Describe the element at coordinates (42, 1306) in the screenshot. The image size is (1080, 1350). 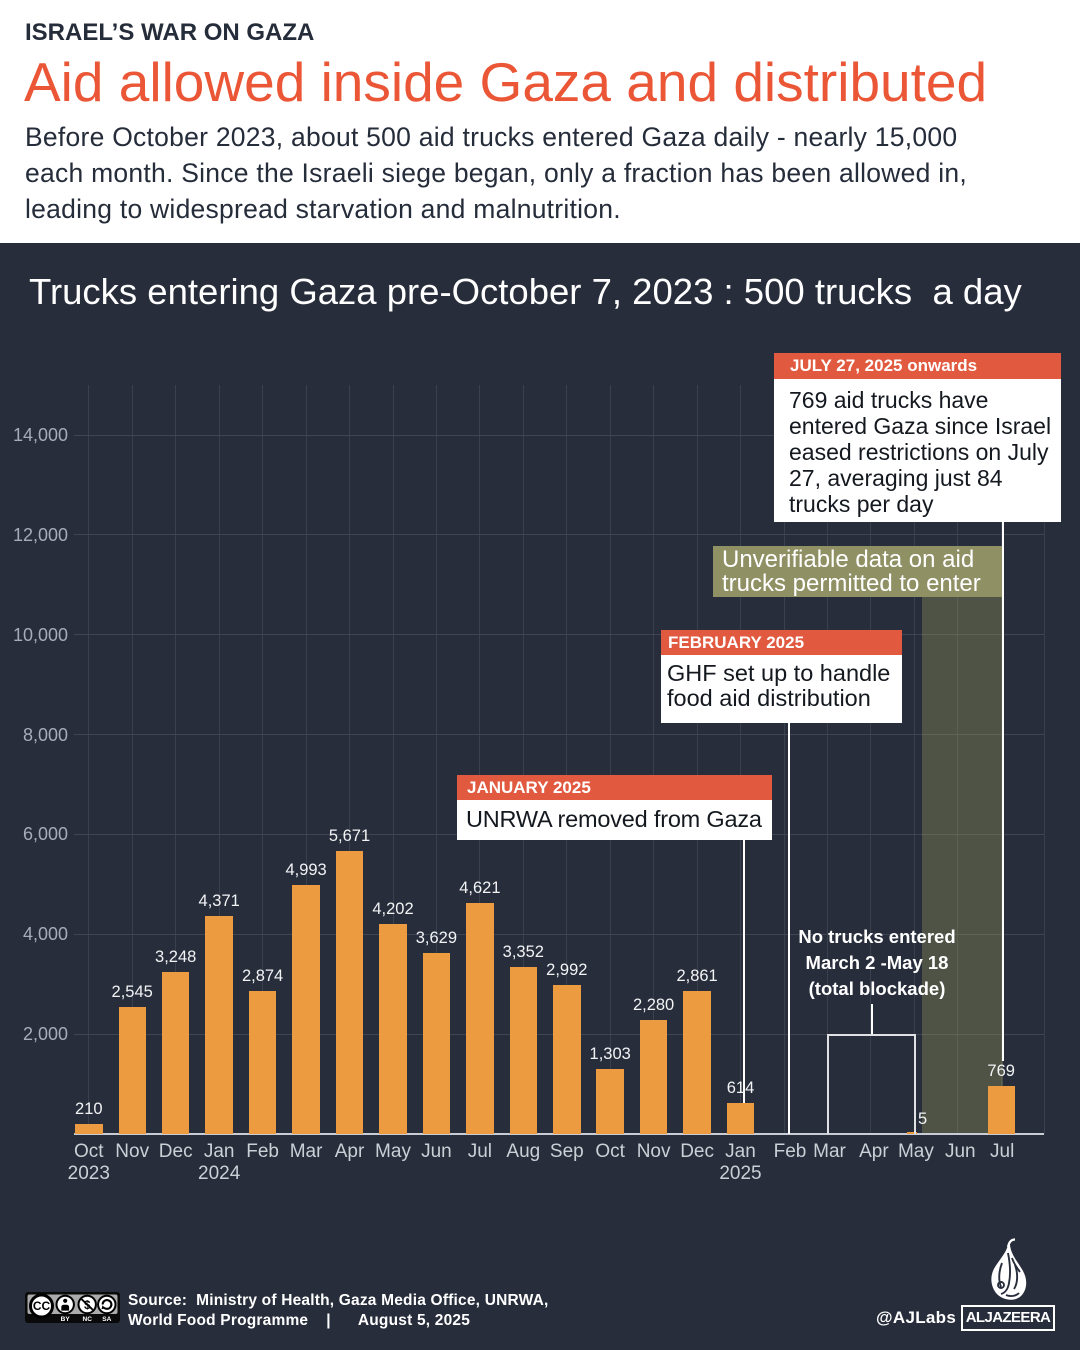
I see `svg-text: CC` at that location.